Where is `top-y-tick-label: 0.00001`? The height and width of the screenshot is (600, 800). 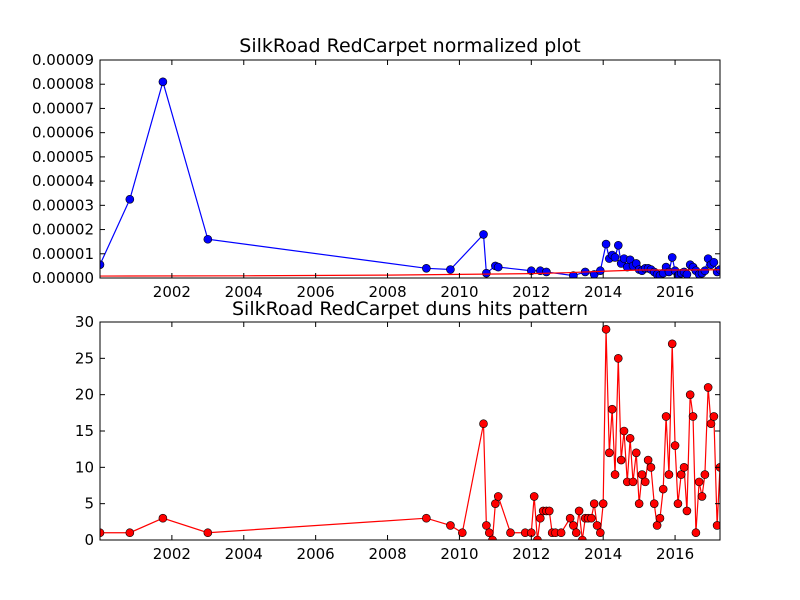
top-y-tick-label: 0.00001 is located at coordinates (63, 254).